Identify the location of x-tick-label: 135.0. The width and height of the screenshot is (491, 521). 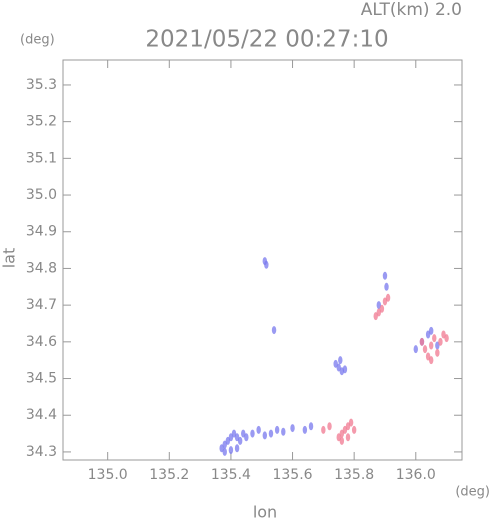
(108, 475).